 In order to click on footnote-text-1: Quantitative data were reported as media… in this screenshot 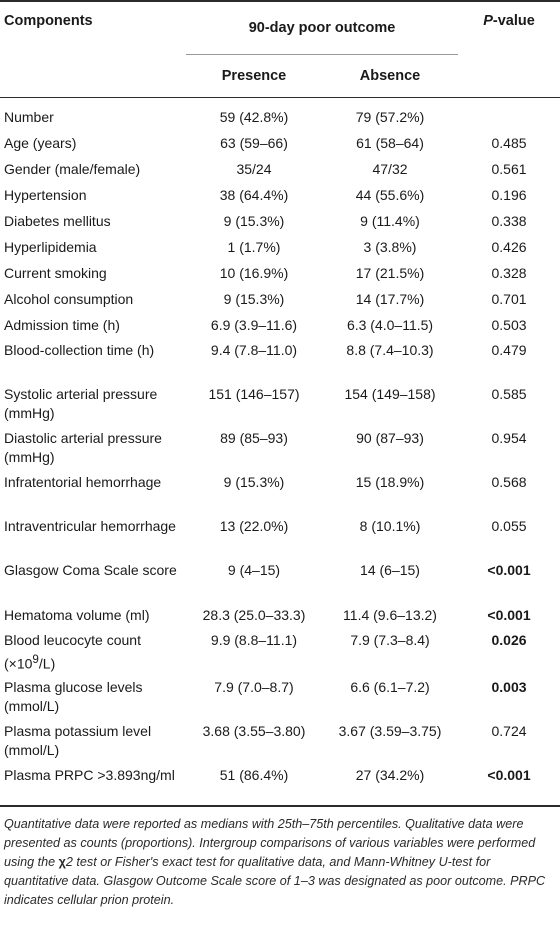, I will do `click(270, 842)`.